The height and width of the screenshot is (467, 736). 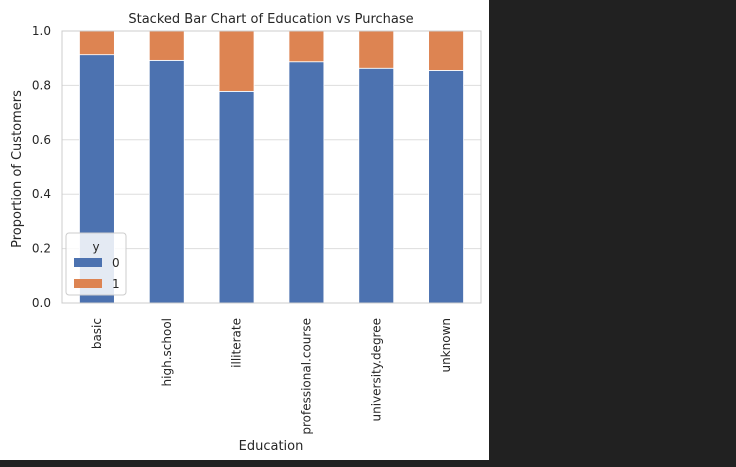 What do you see at coordinates (17, 169) in the screenshot?
I see `y-axis-label: Proportion of Customers` at bounding box center [17, 169].